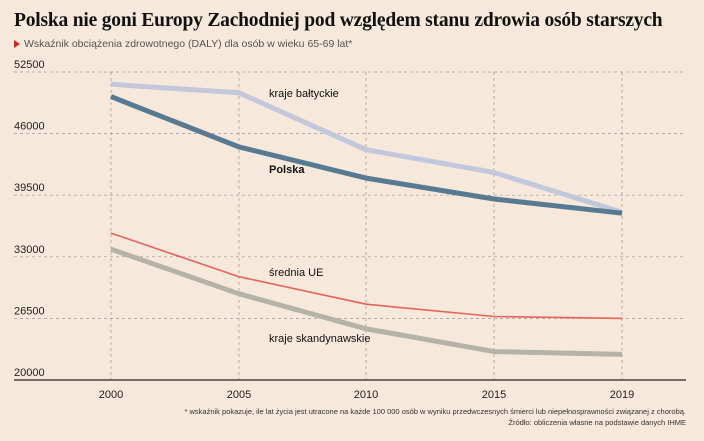  I want to click on y-tick-label: 33000, so click(29, 250).